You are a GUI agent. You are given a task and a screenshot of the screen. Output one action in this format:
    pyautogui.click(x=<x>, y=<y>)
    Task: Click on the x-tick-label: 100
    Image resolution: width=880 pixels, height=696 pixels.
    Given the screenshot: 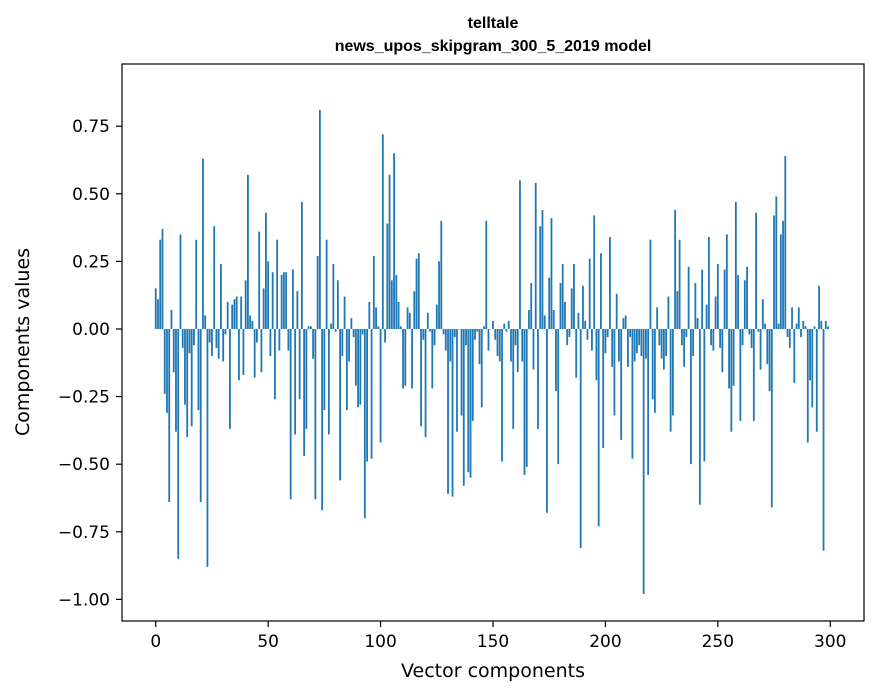 What is the action you would take?
    pyautogui.click(x=380, y=642)
    